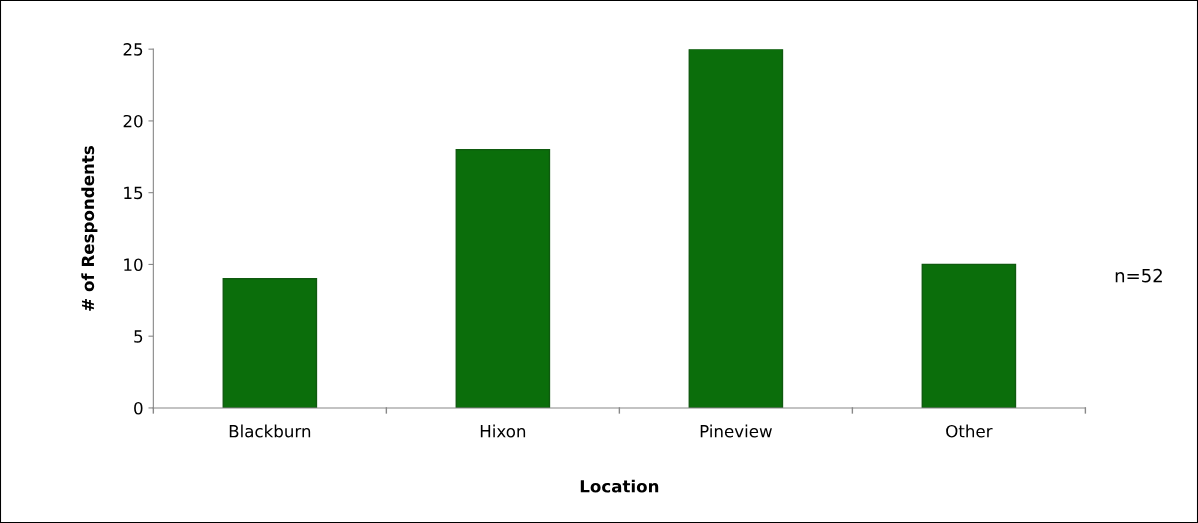 This screenshot has width=1198, height=523. Describe the element at coordinates (969, 431) in the screenshot. I see `x-tick-label: Other` at that location.